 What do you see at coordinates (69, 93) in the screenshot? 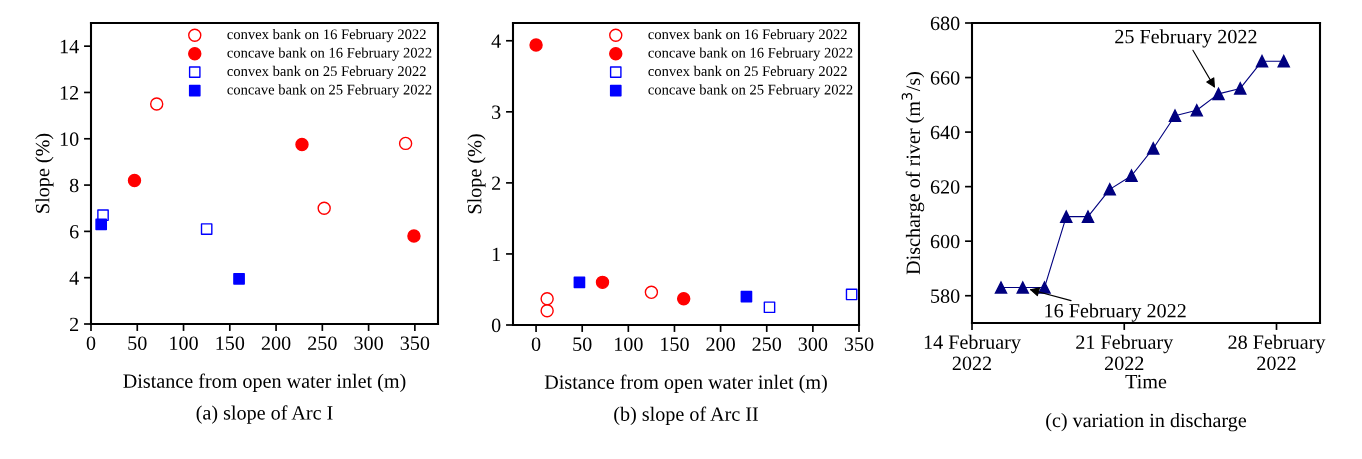
I see `y-tick-label: 12` at bounding box center [69, 93].